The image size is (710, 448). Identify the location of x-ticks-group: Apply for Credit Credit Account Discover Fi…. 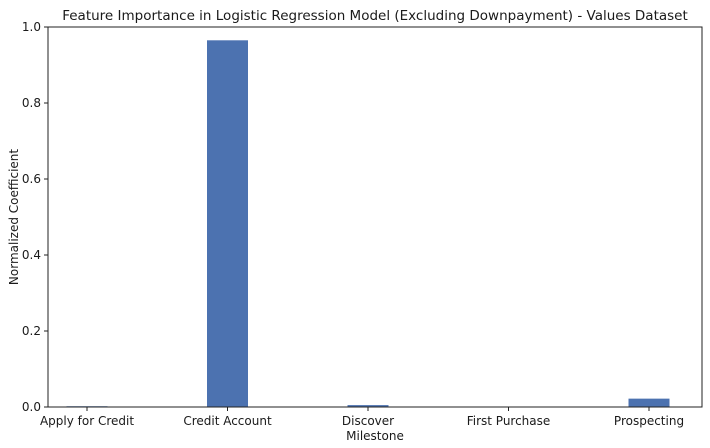
(362, 417).